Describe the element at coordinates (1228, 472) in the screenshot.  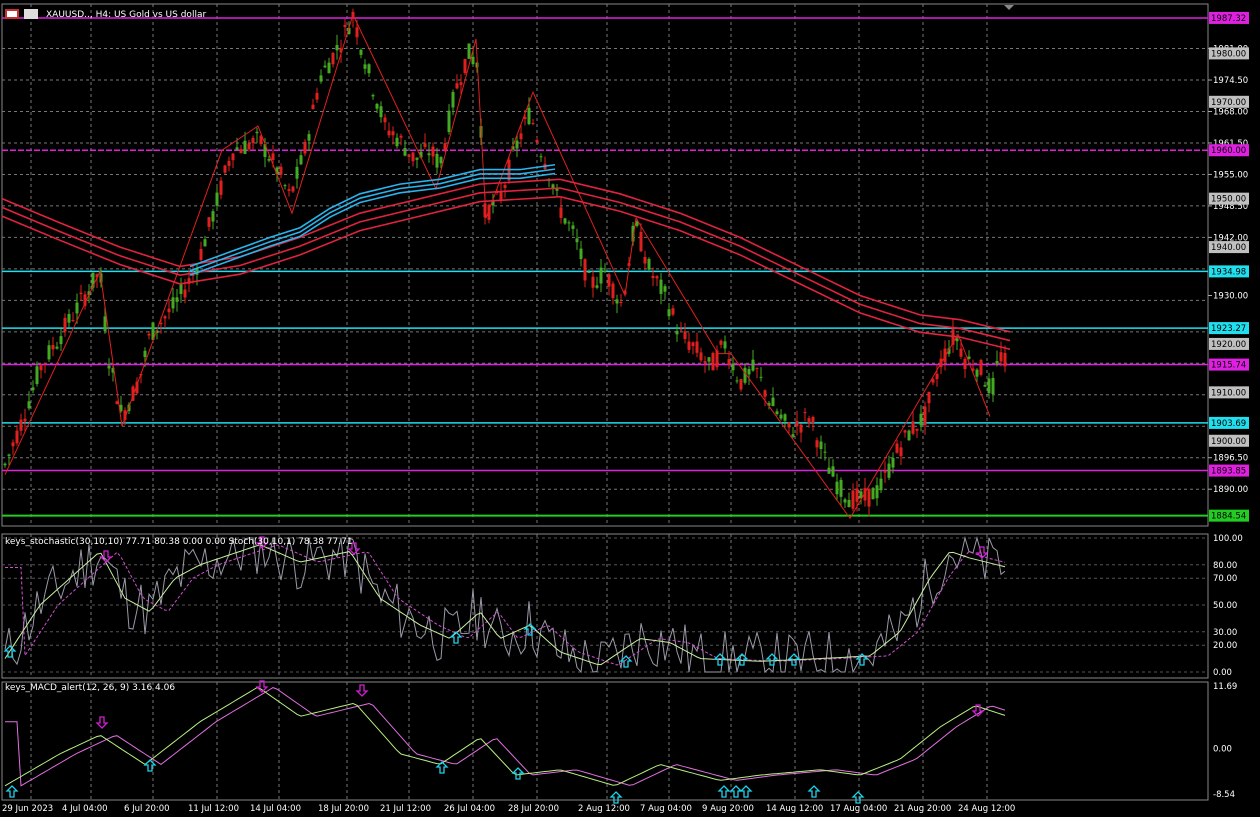
I see `price-level-tag-label: 1893.85` at that location.